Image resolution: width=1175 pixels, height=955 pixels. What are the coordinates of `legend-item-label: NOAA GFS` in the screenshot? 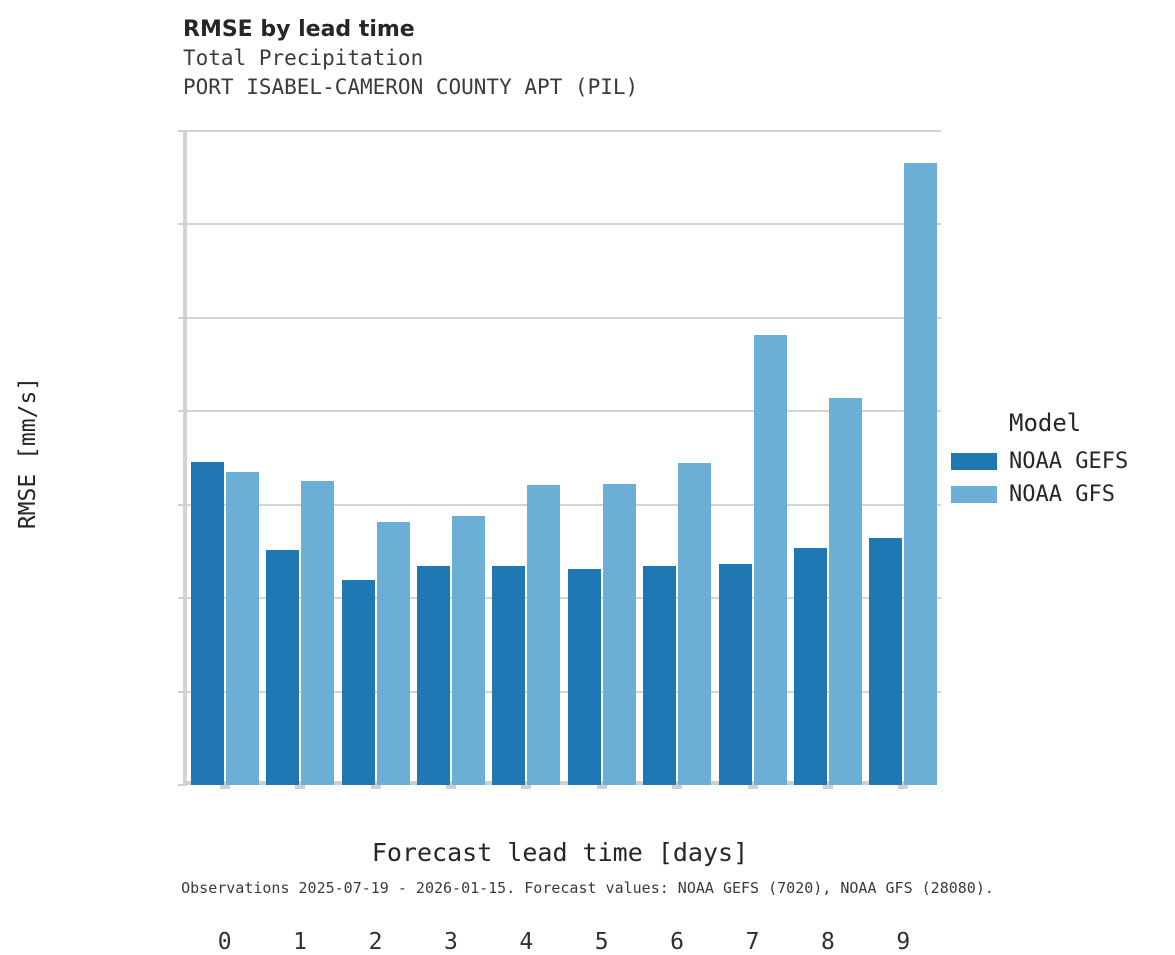 It's located at (1062, 494).